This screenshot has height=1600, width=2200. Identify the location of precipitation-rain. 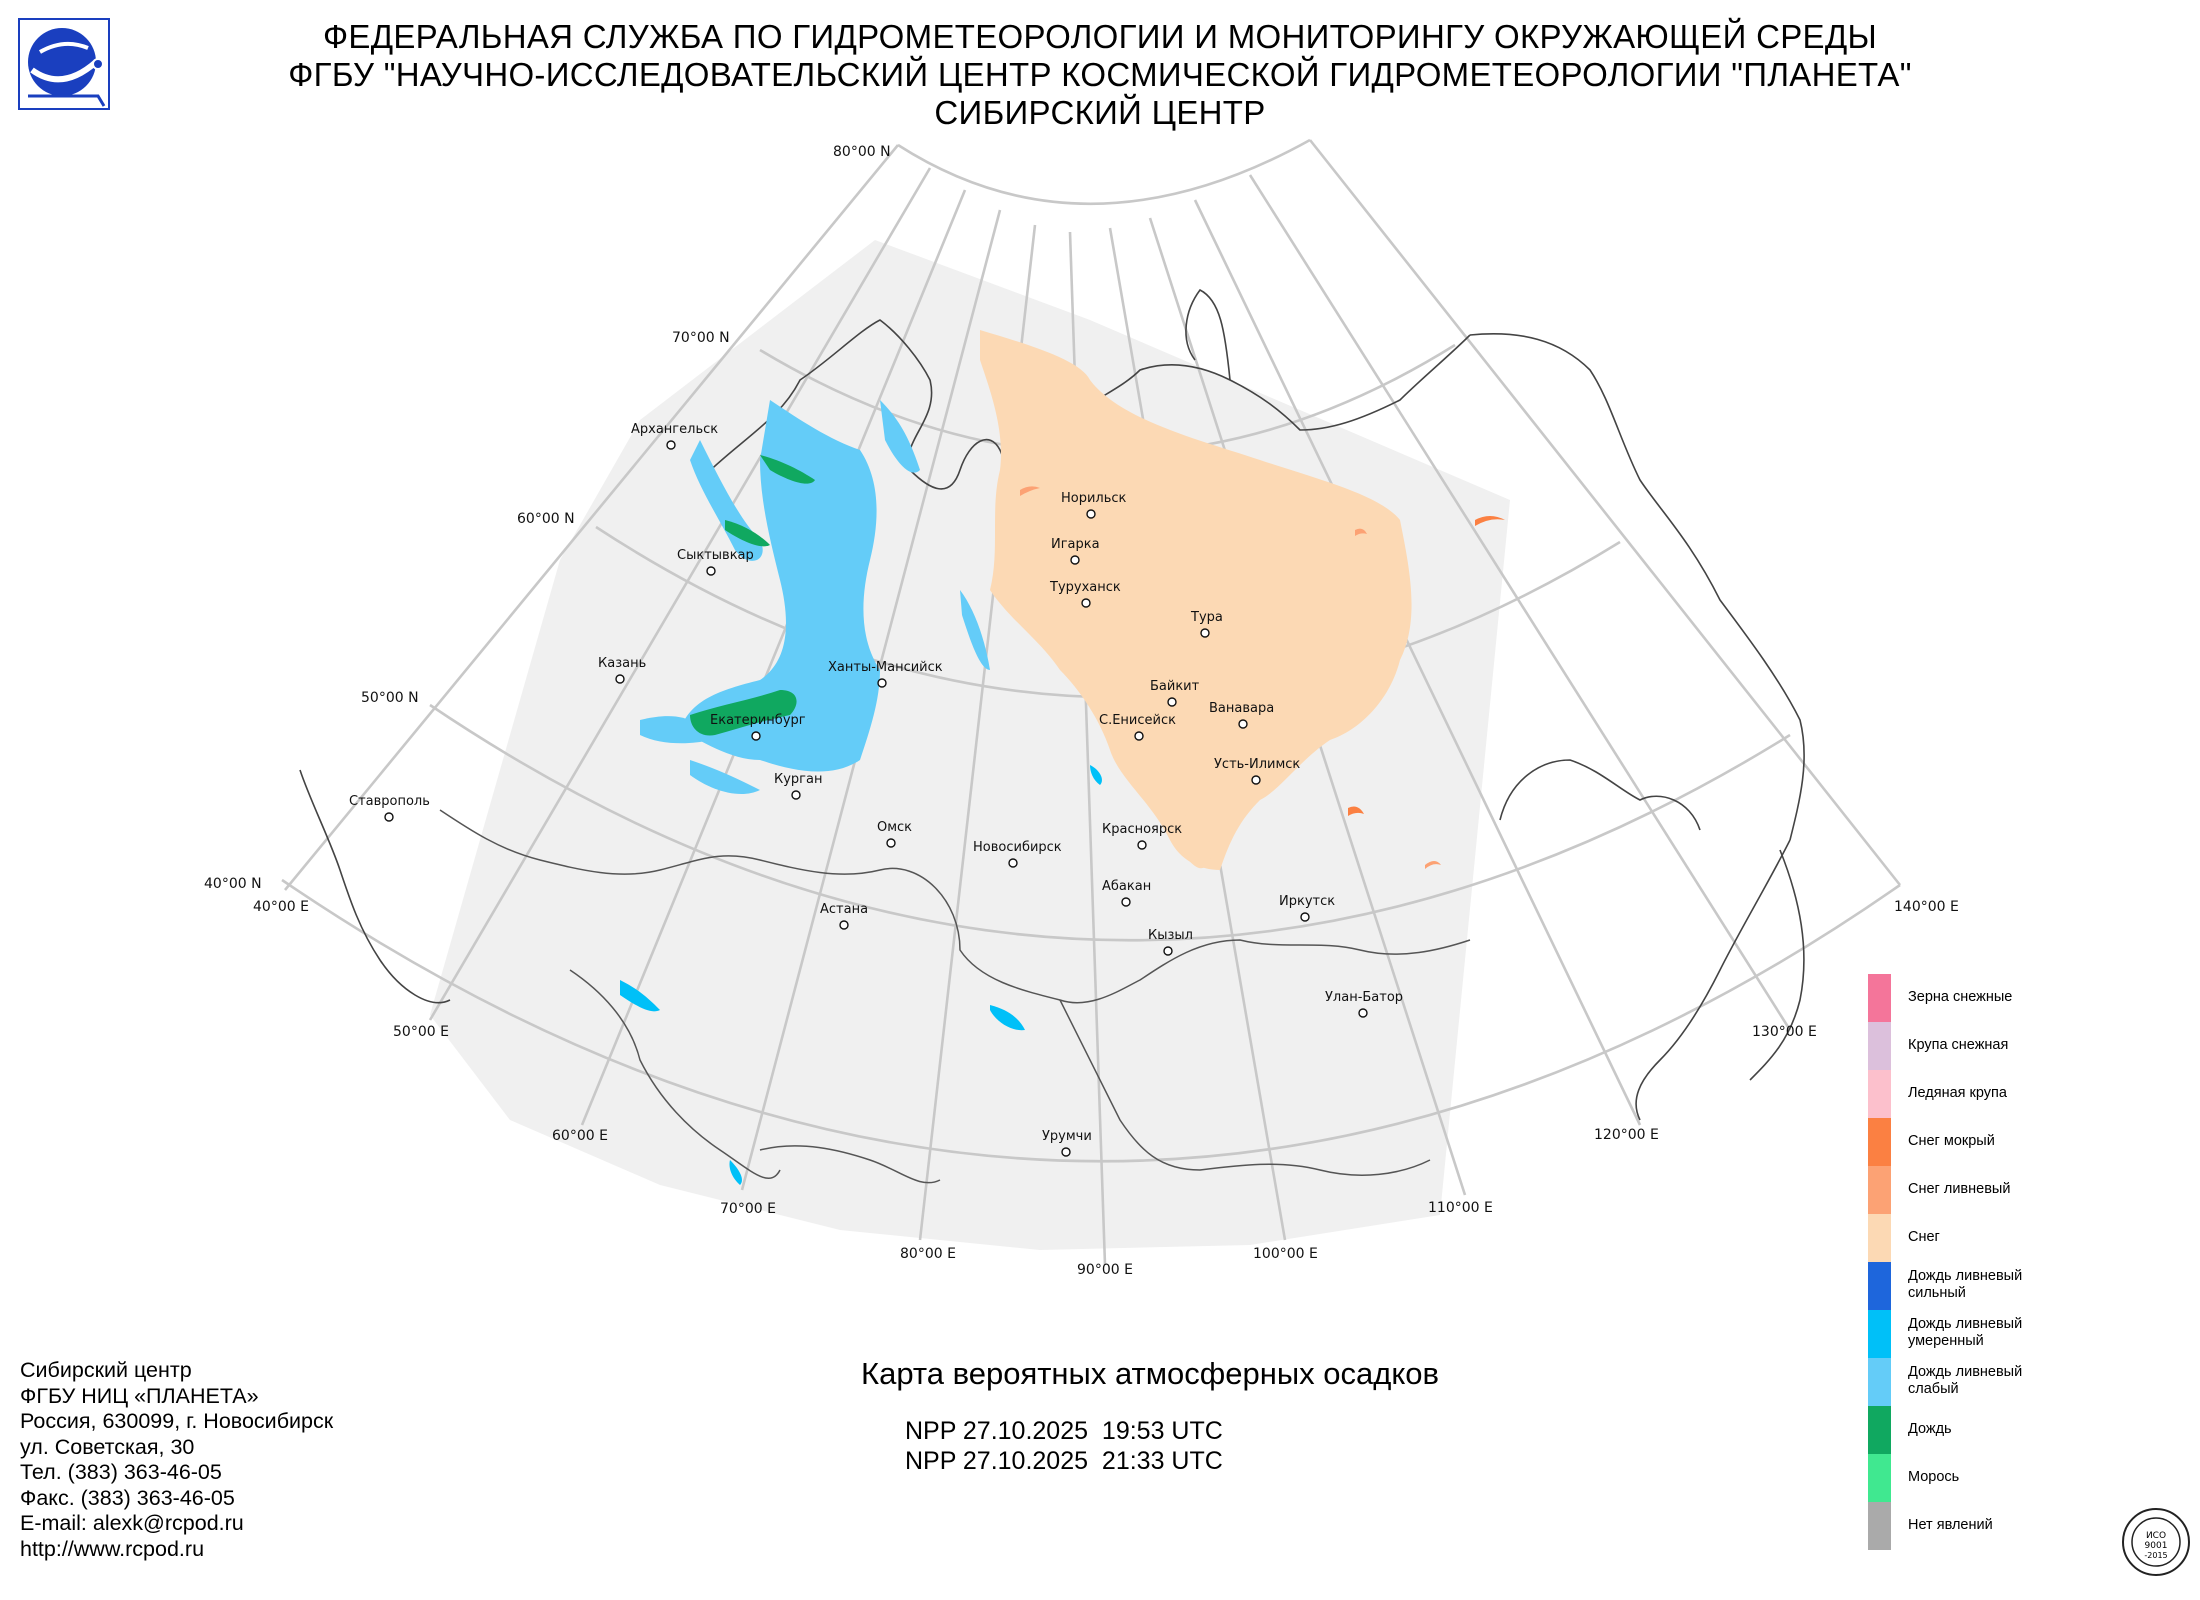
(752, 595).